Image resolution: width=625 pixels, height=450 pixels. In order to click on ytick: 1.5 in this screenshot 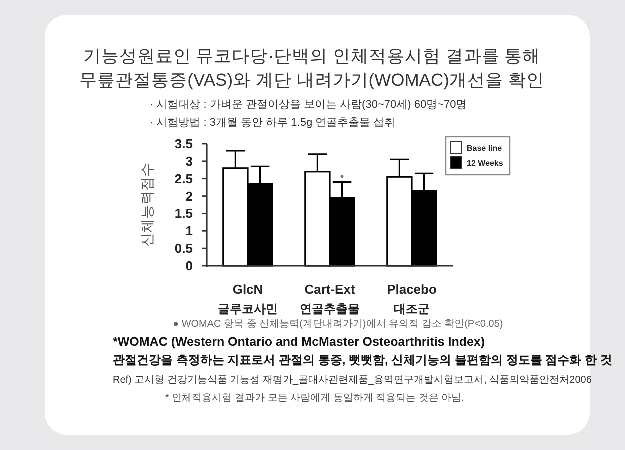, I will do `click(183, 214)`.